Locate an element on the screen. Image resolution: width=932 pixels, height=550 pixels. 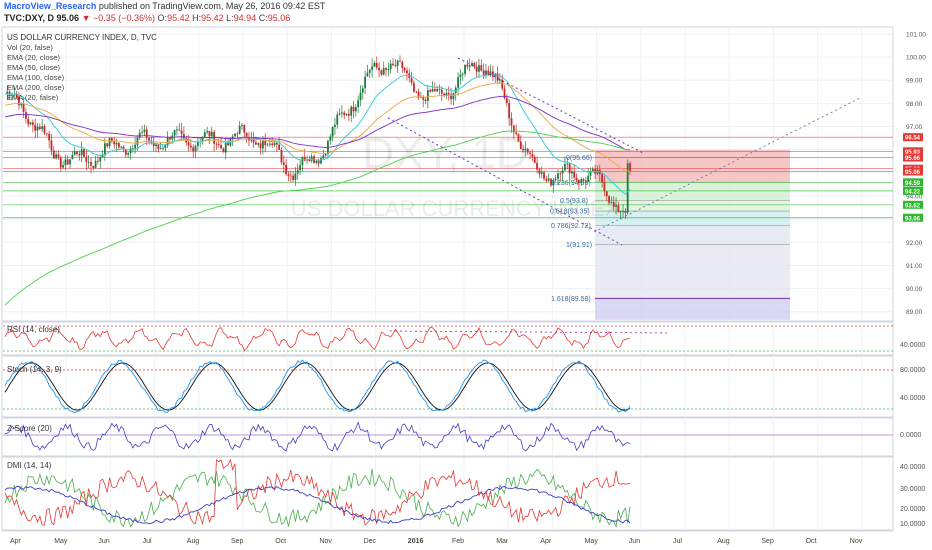
legend-entry: EMA (50, close) is located at coordinates (33, 67).